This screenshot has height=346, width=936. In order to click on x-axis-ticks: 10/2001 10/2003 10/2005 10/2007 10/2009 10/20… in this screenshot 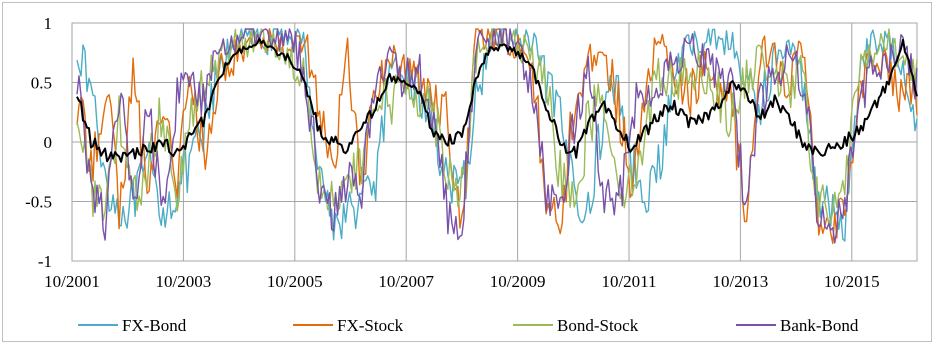, I will do `click(462, 281)`.